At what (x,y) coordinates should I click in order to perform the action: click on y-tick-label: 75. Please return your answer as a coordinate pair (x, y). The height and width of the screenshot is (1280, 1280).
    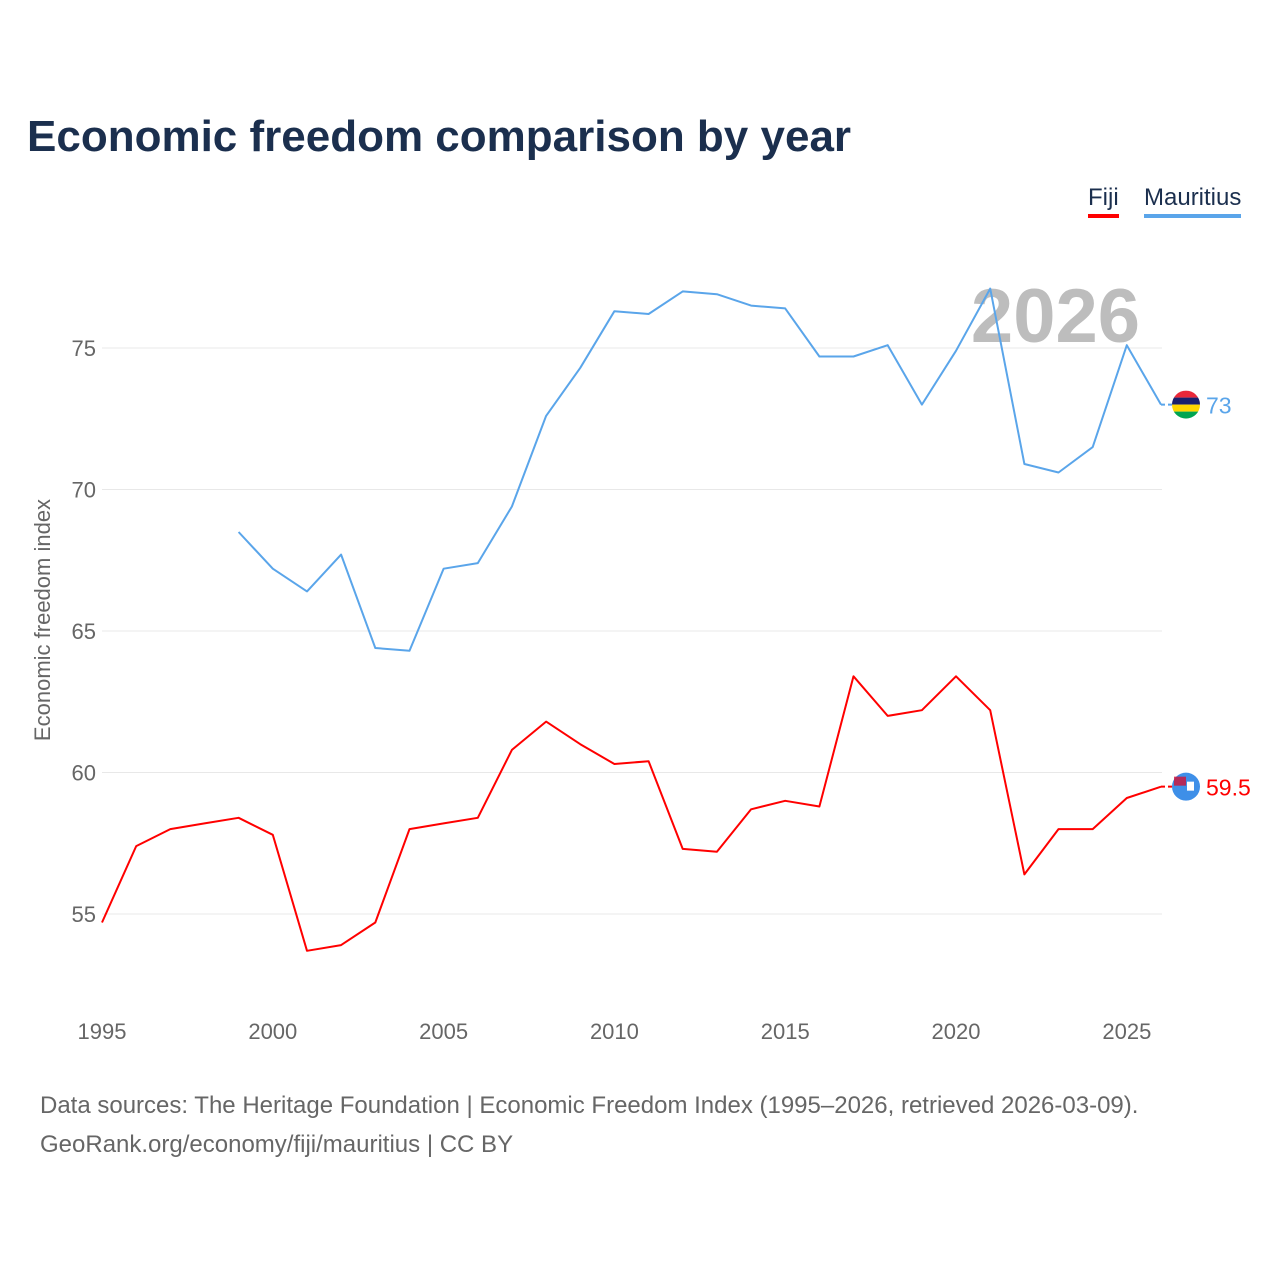
    Looking at the image, I should click on (84, 348).